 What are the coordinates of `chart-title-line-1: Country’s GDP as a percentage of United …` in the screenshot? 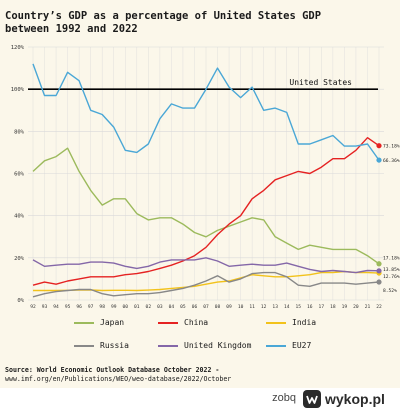 It's located at (163, 16).